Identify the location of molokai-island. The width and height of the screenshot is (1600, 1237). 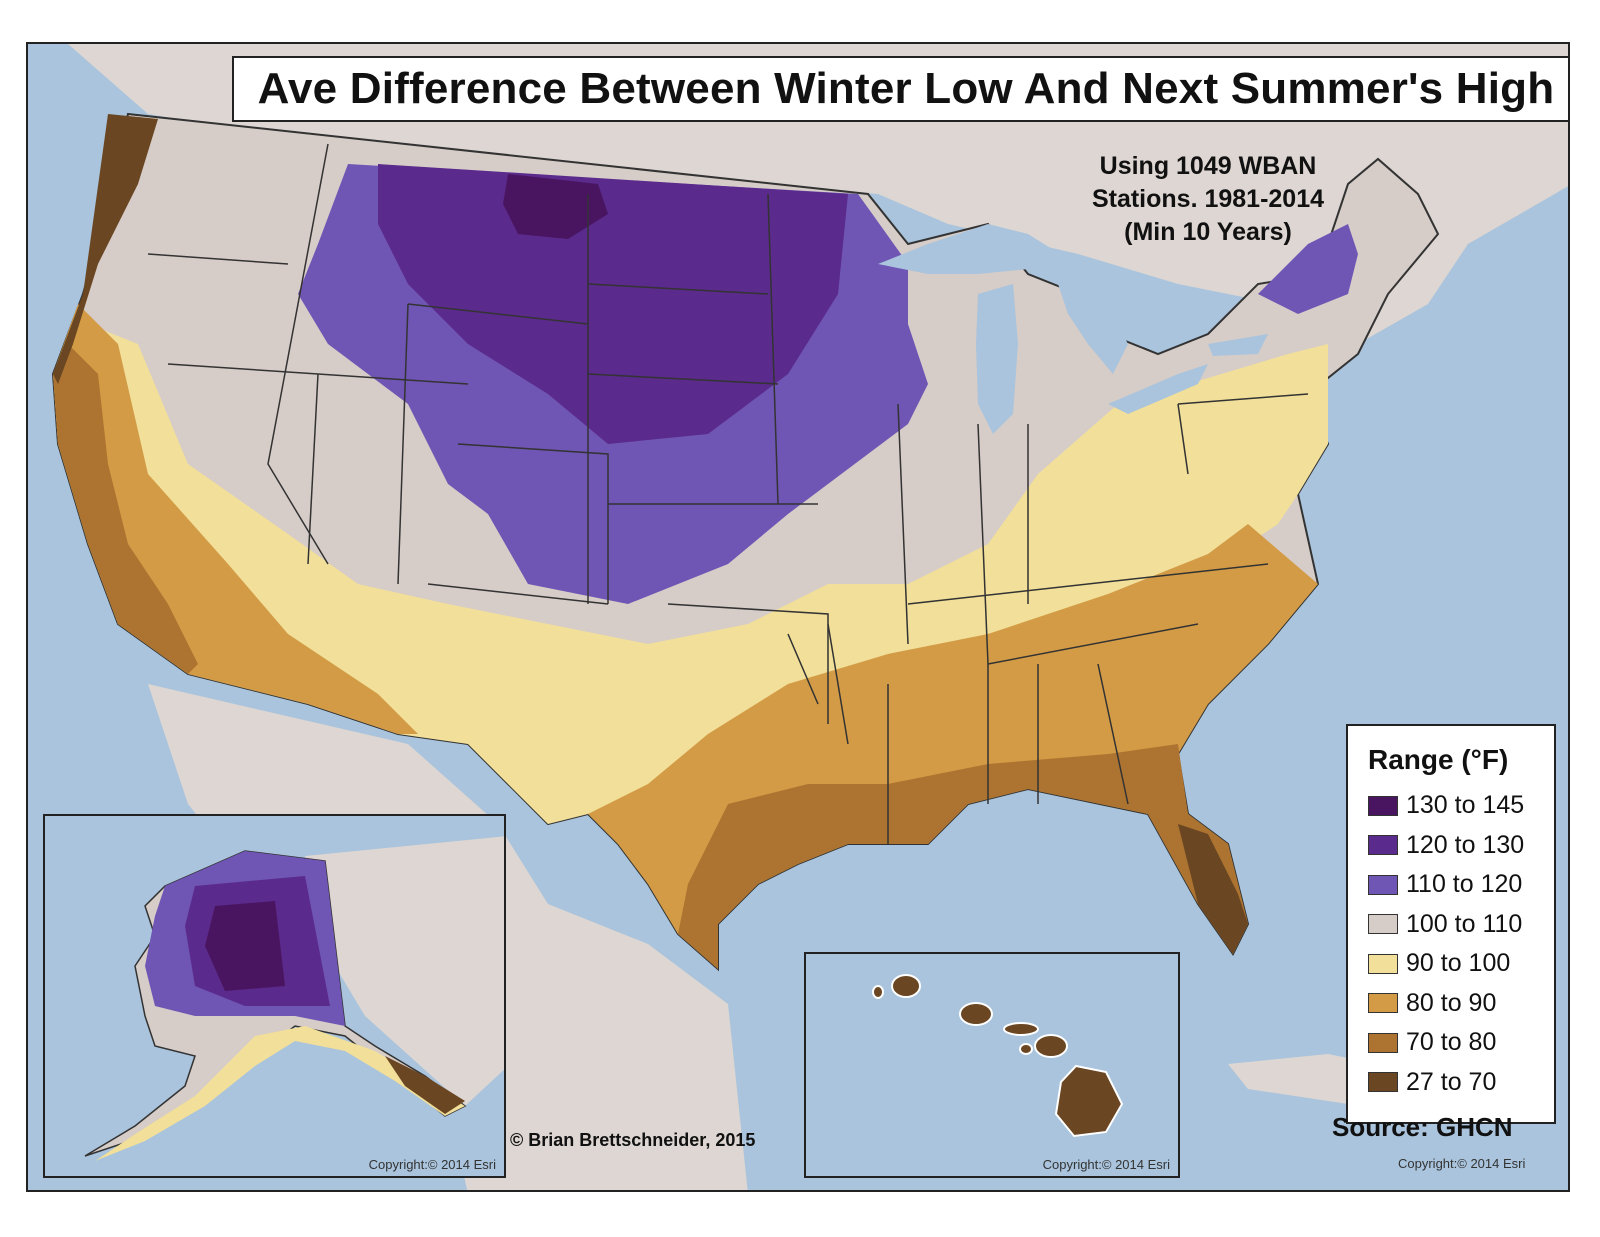
(1021, 1029).